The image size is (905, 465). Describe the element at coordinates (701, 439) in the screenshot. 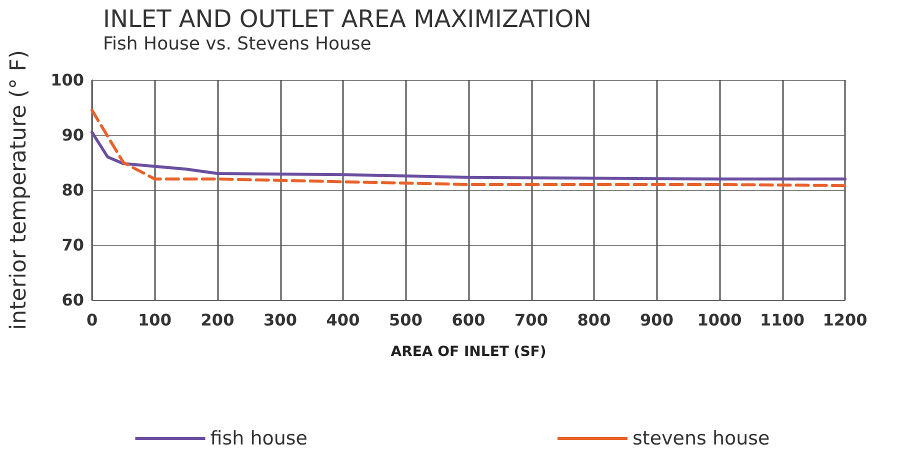

I see `legend-label: stevens house` at that location.